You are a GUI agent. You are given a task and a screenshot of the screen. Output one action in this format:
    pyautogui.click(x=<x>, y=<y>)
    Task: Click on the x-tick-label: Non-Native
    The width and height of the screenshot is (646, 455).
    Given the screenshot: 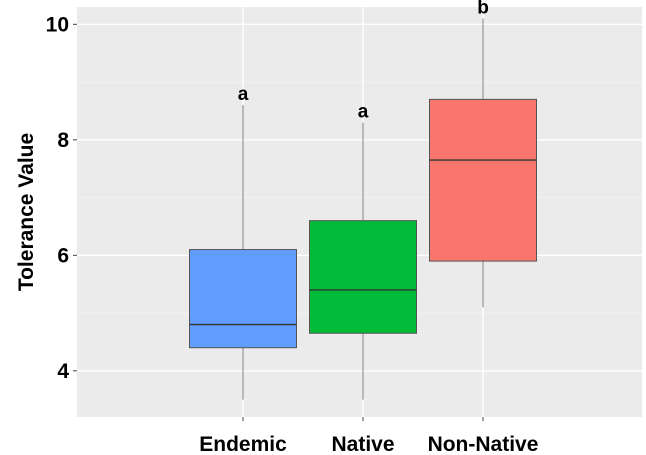 What is the action you would take?
    pyautogui.click(x=483, y=444)
    